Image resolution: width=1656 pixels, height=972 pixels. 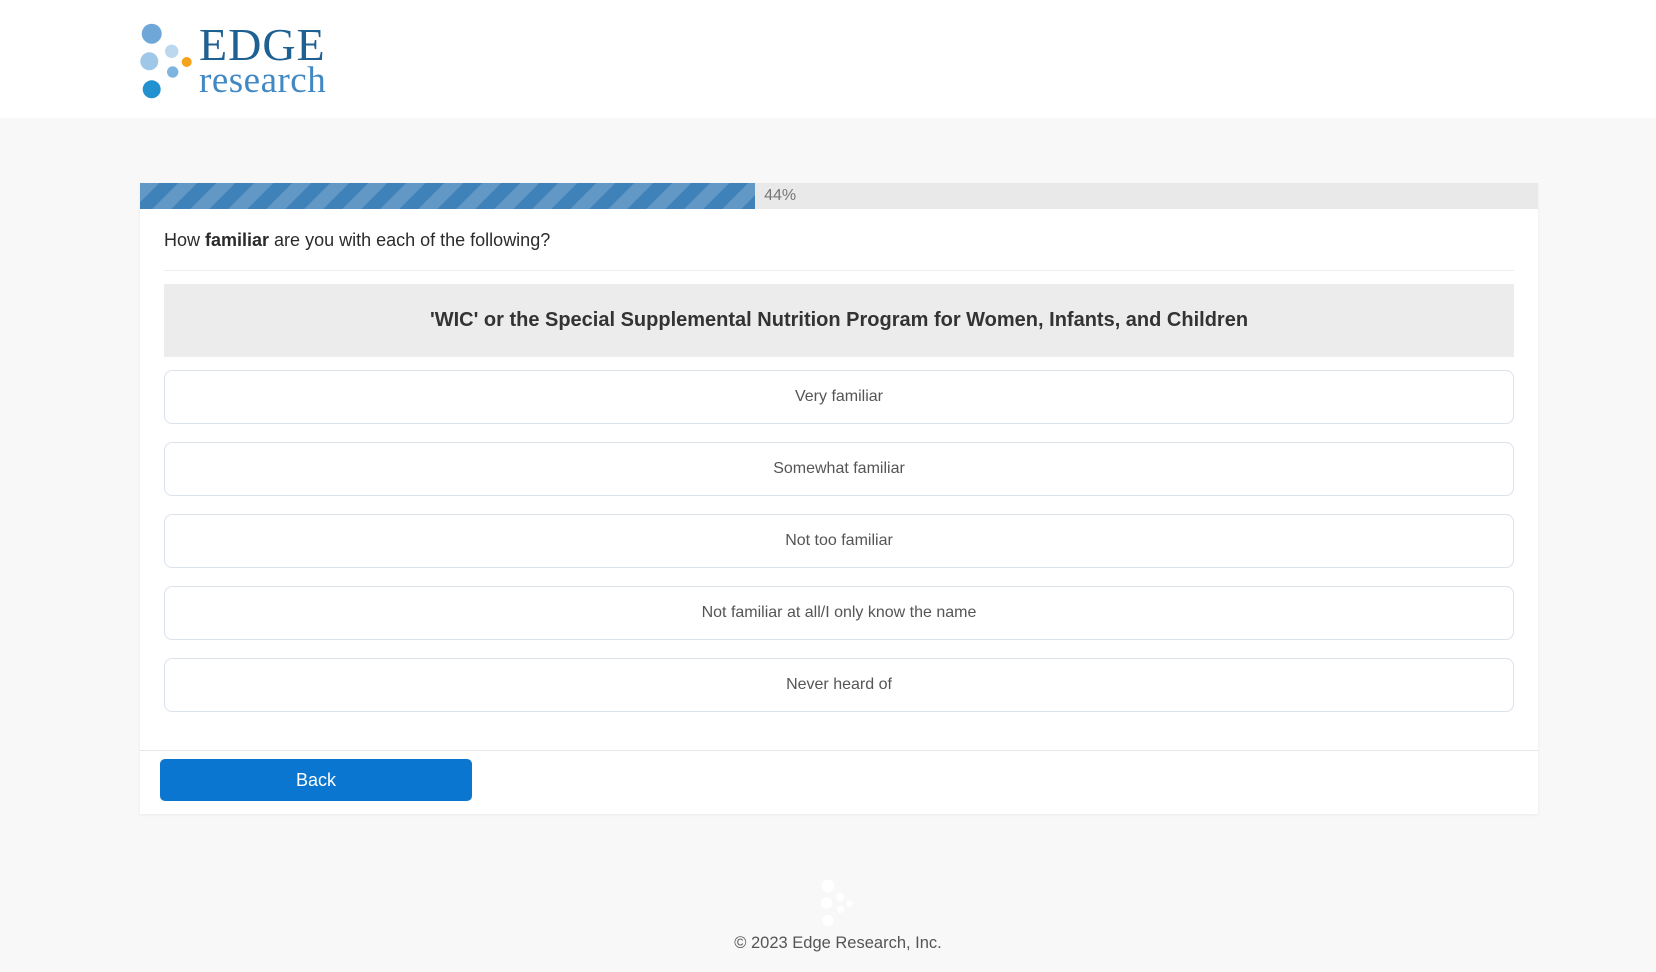 What do you see at coordinates (262, 44) in the screenshot?
I see `logo-text-edge: EDGE` at bounding box center [262, 44].